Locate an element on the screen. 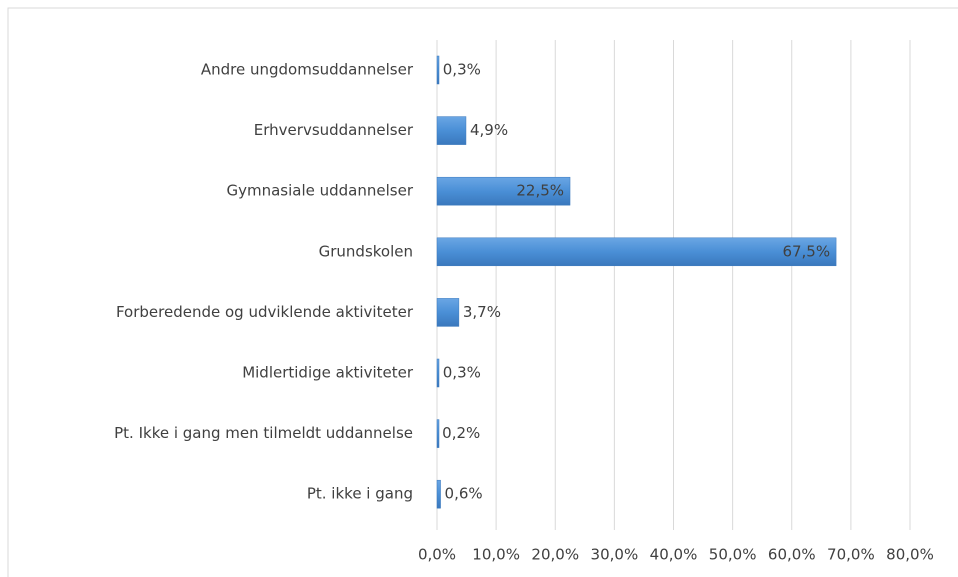 This screenshot has width=958, height=577. x-tick-label: 0,0% is located at coordinates (437, 555).